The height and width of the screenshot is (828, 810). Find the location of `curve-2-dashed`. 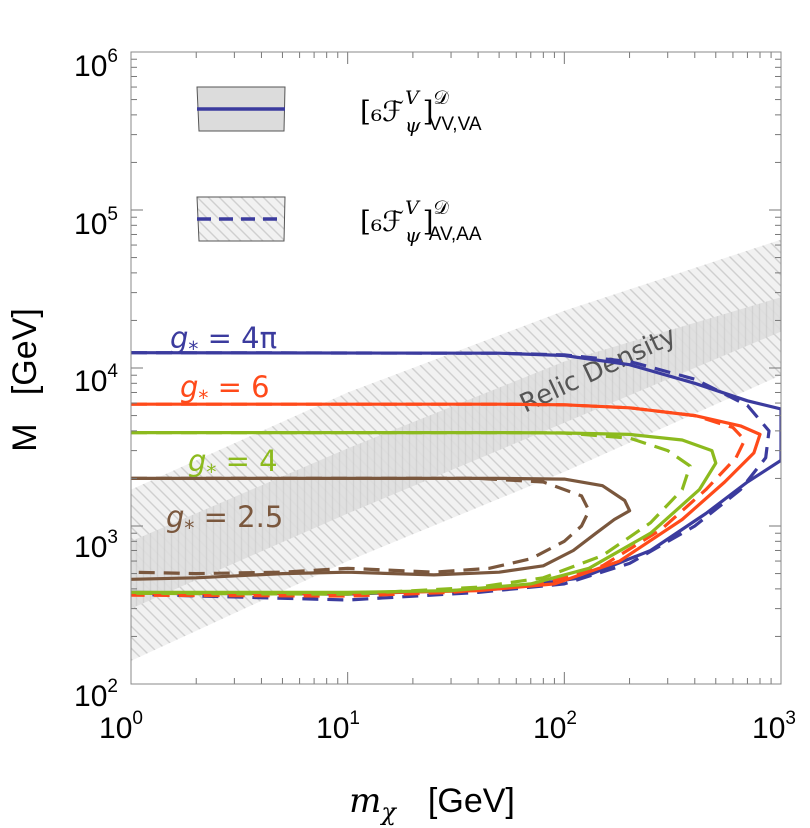

curve-2-dashed is located at coordinates (411, 513).